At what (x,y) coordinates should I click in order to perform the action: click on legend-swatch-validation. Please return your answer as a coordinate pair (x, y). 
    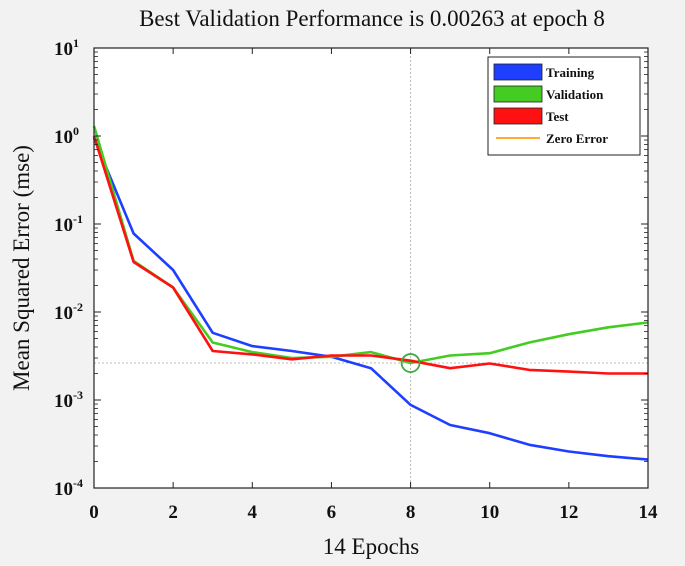
    Looking at the image, I should click on (518, 94).